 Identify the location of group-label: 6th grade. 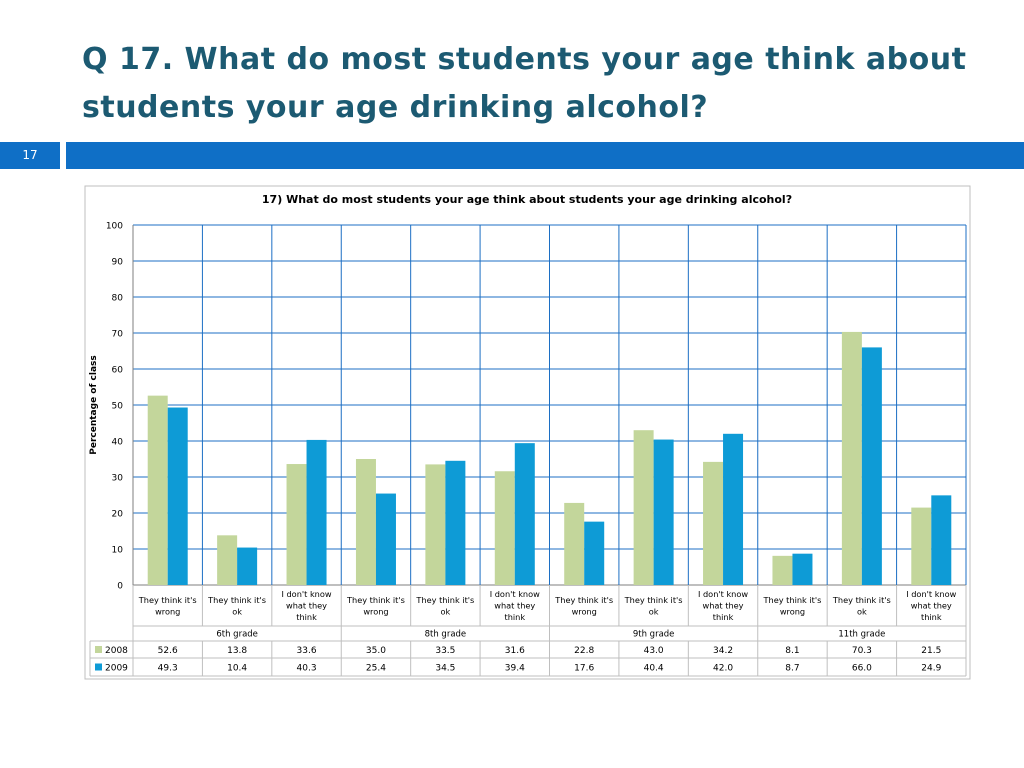
(237, 635).